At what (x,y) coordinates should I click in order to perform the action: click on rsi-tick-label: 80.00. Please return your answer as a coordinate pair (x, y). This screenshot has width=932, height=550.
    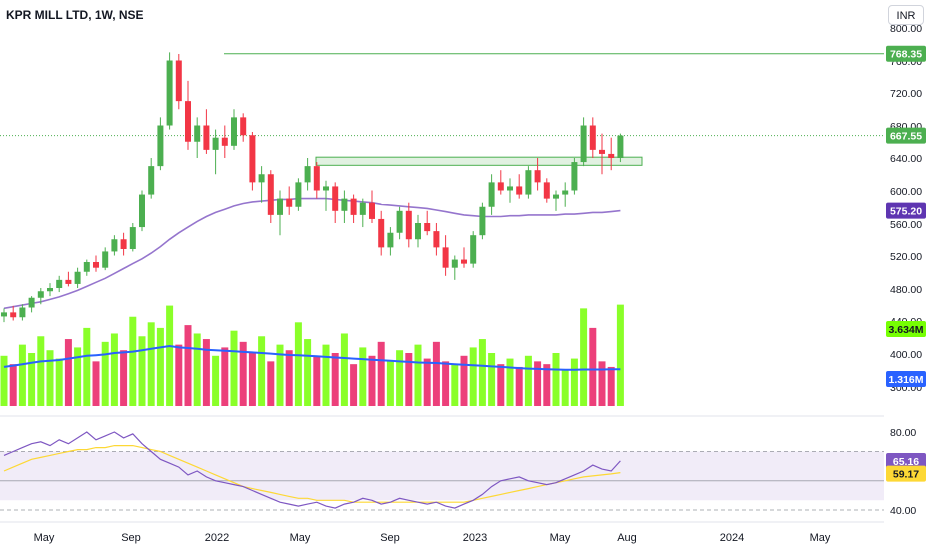
    Looking at the image, I should click on (903, 433).